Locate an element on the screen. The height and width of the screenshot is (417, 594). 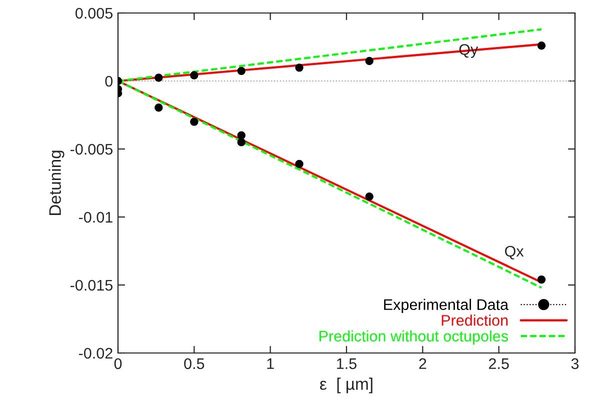
legend-label: Experimental Data is located at coordinates (446, 306).